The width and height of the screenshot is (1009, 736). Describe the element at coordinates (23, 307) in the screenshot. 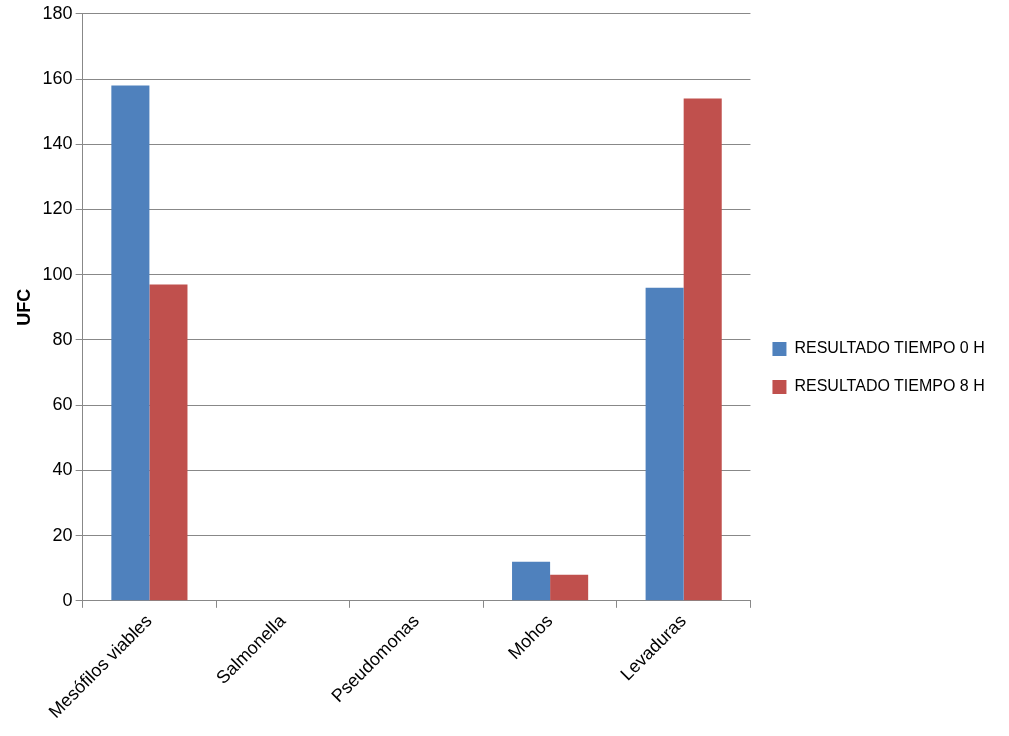

I see `y-axis-title: UFC` at that location.